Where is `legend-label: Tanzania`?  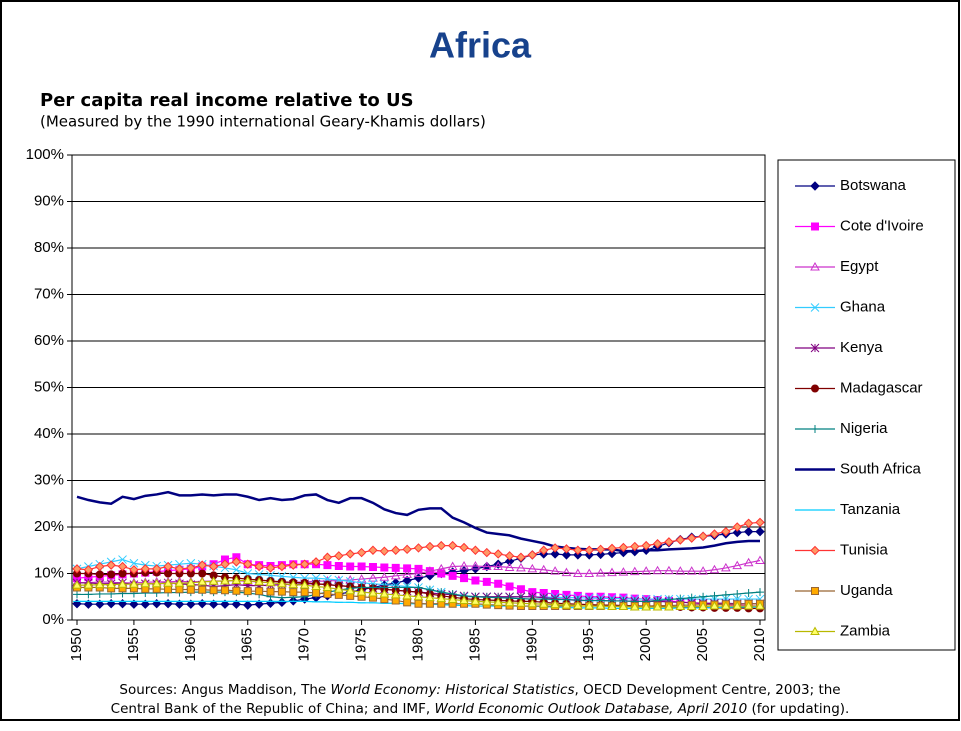 legend-label: Tanzania is located at coordinates (870, 509).